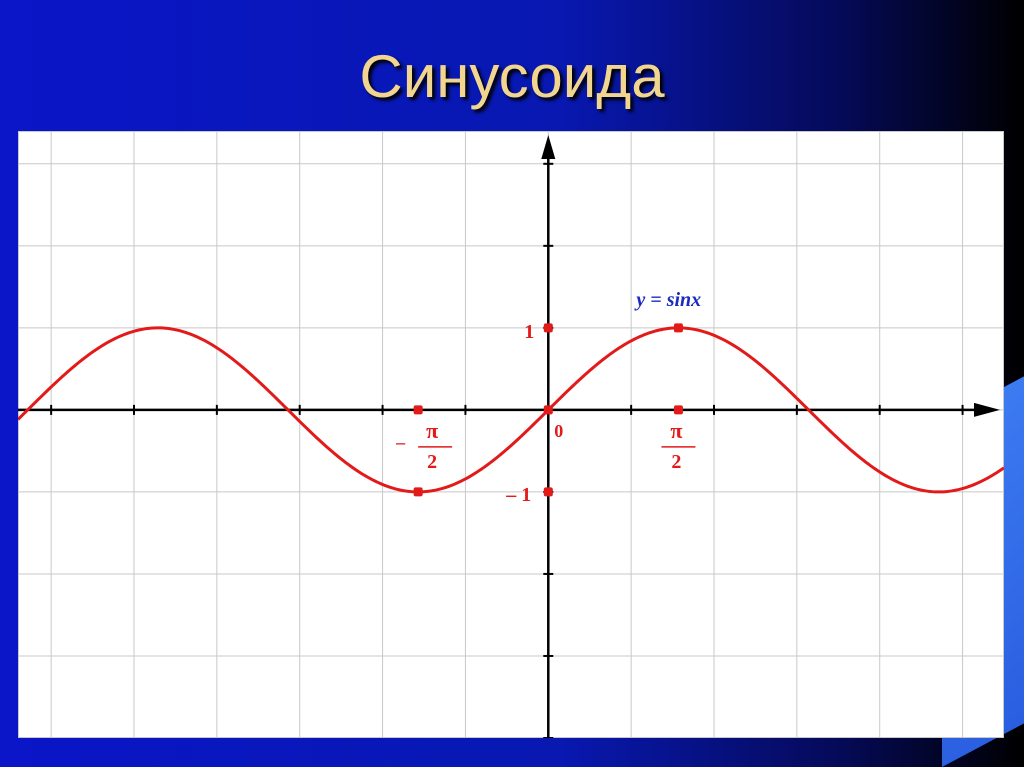 The height and width of the screenshot is (767, 1024). Describe the element at coordinates (432, 462) in the screenshot. I see `neg-pi-half-denominator: 2` at that location.